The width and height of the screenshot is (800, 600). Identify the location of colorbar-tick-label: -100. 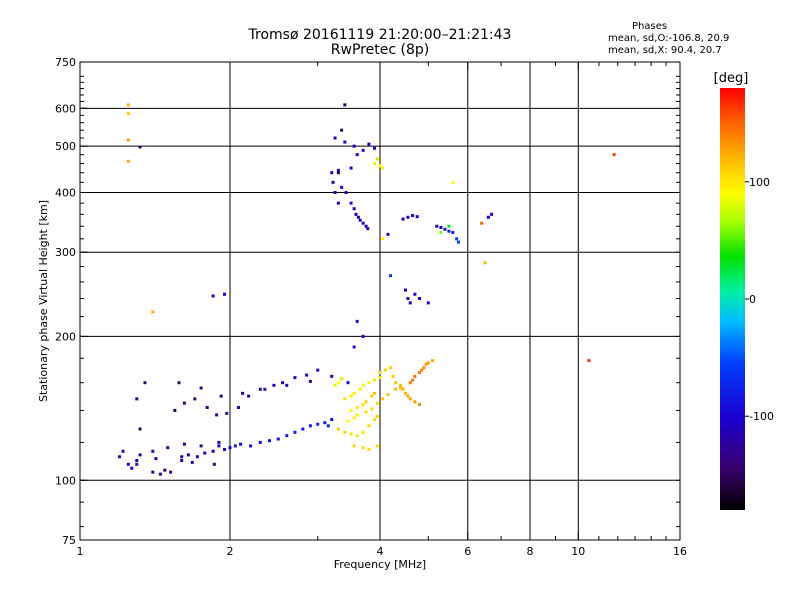
(761, 416).